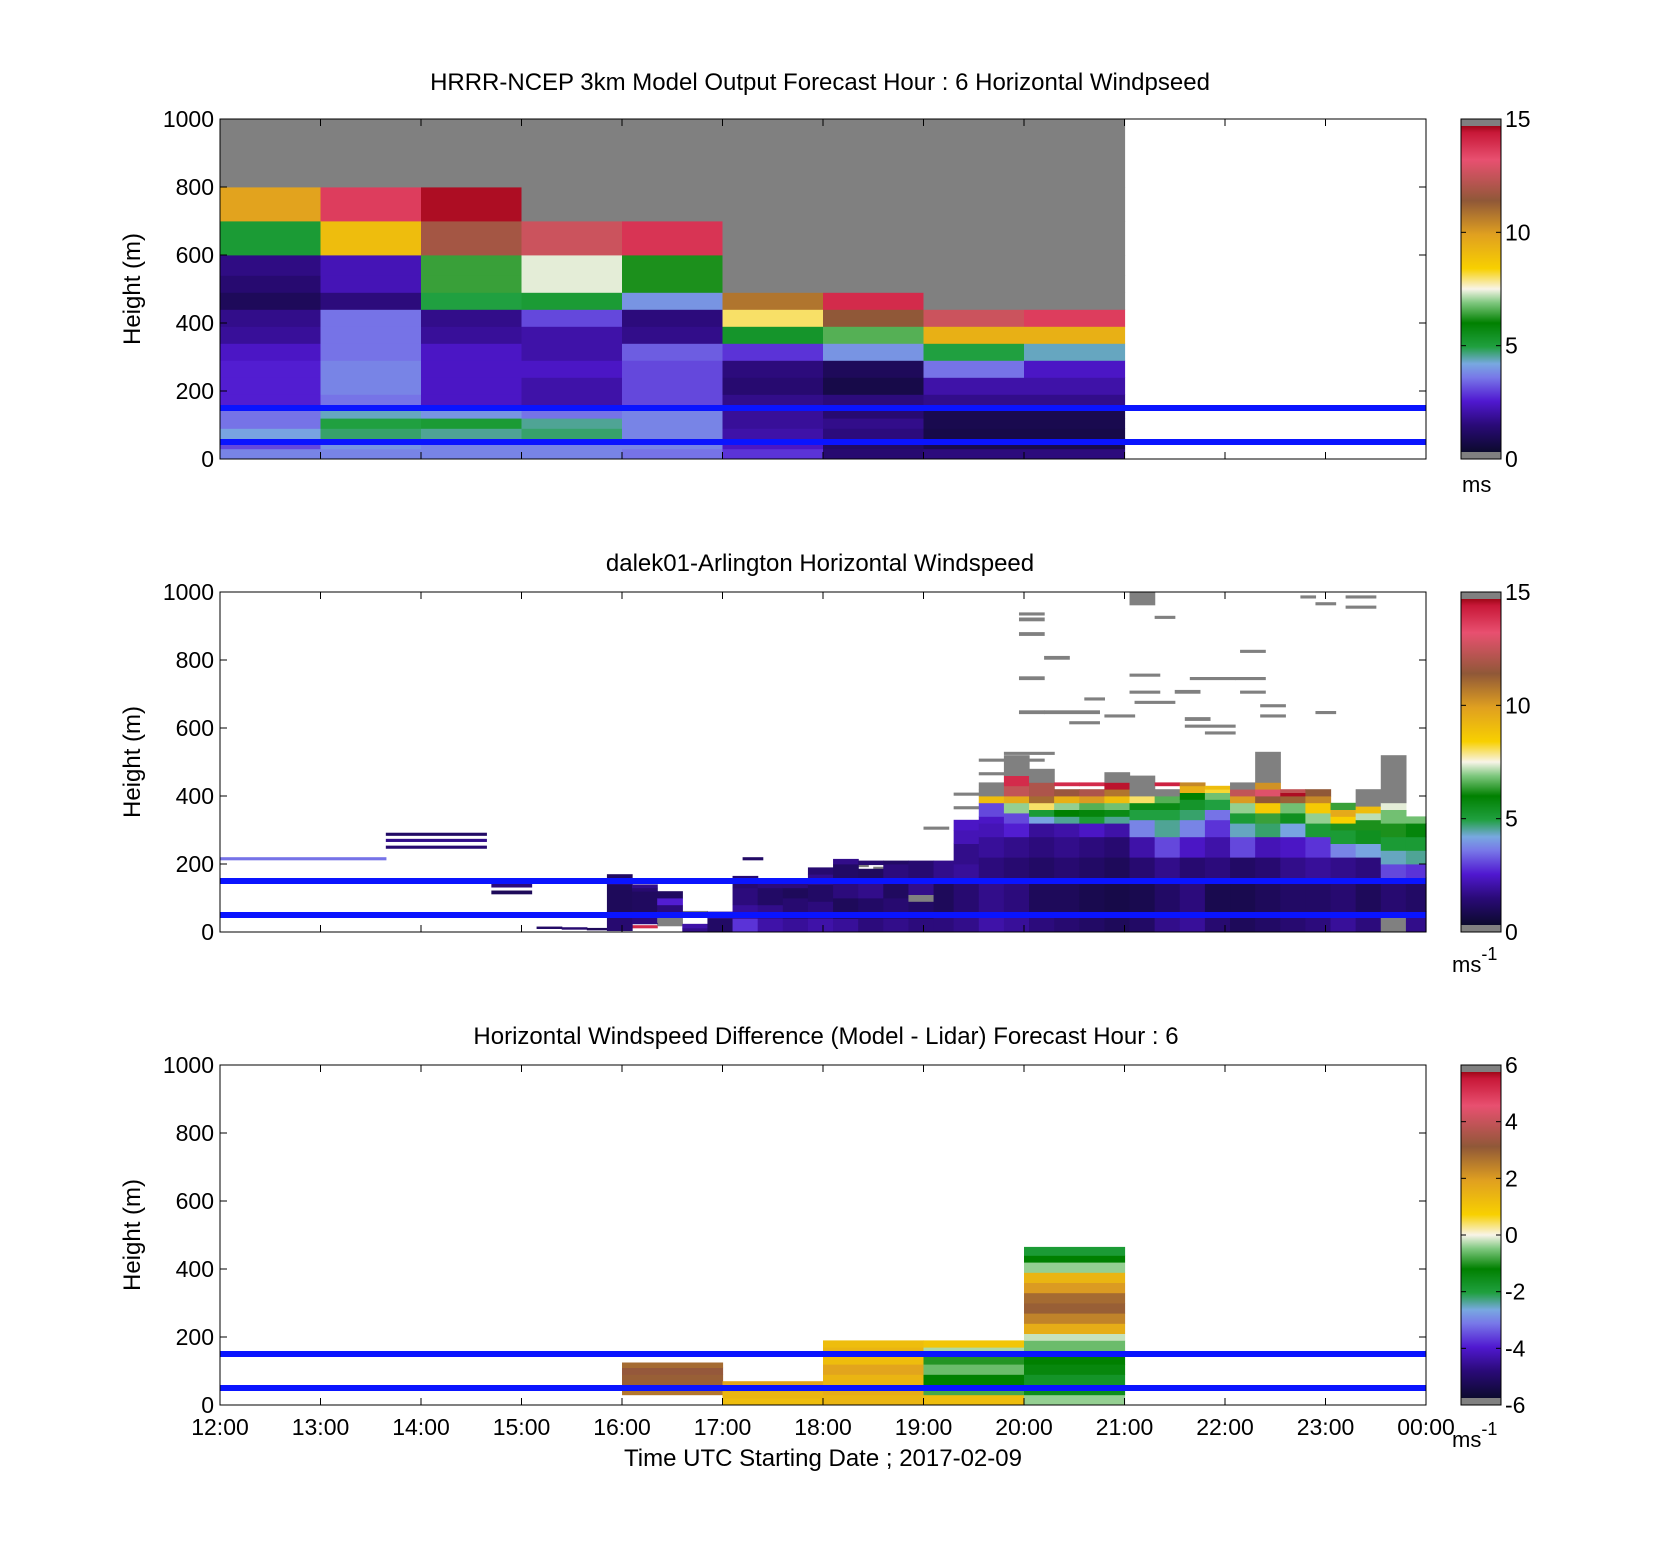 The image size is (1680, 1561). I want to click on panel-lidar-colorbar-unit: ms-1, so click(1474, 960).